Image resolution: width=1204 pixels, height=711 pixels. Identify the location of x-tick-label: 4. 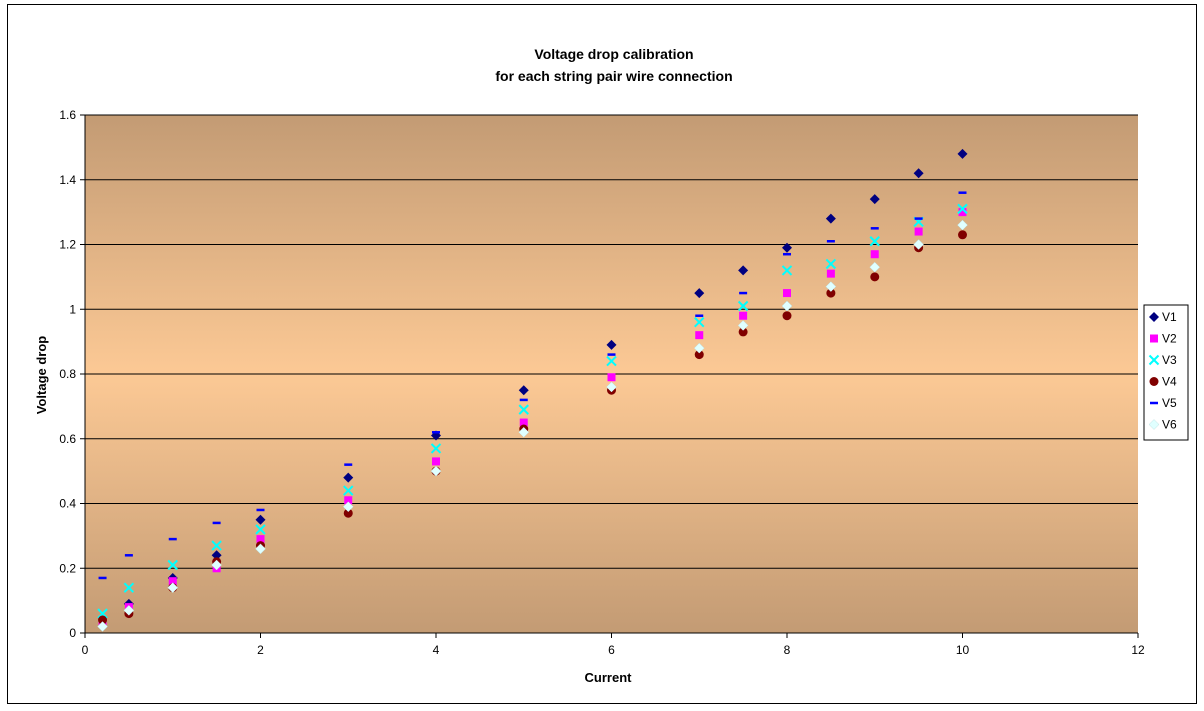
(436, 650).